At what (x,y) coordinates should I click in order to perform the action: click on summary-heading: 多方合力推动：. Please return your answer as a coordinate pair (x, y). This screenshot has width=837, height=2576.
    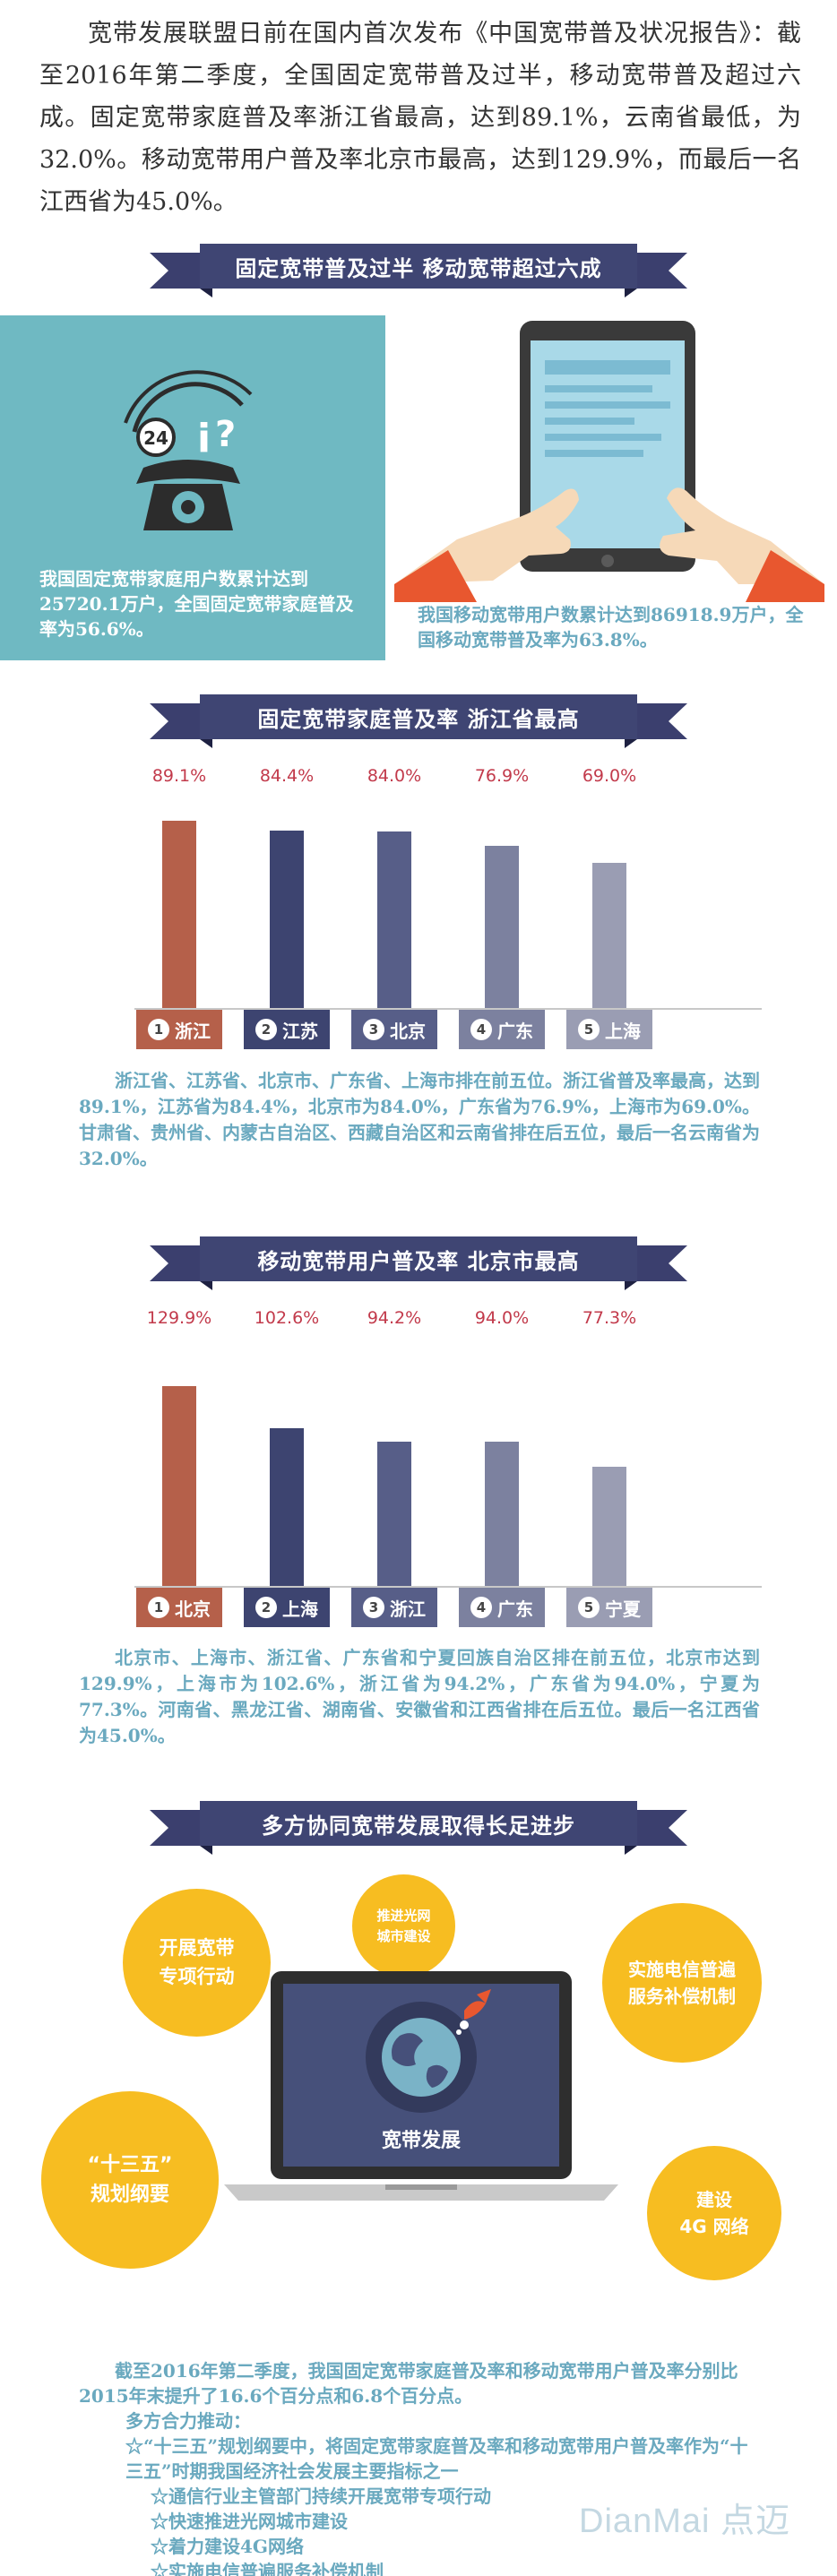
    Looking at the image, I should click on (188, 2421).